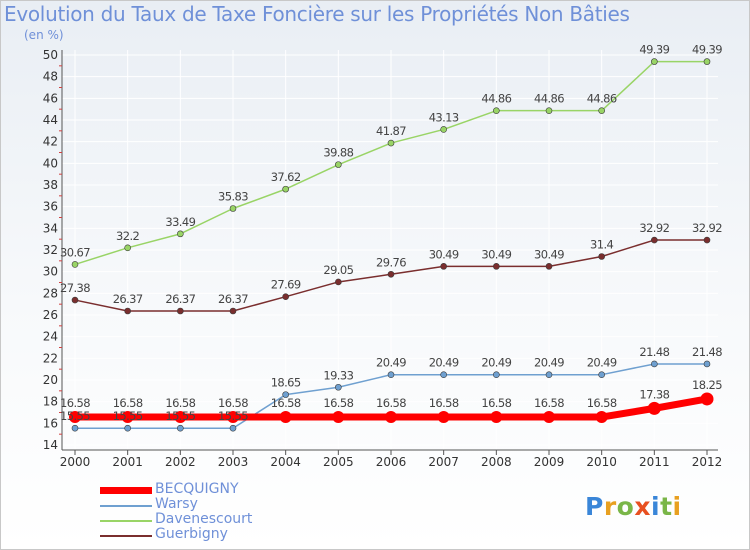 The height and width of the screenshot is (550, 750). I want to click on data-label: 49.39, so click(654, 50).